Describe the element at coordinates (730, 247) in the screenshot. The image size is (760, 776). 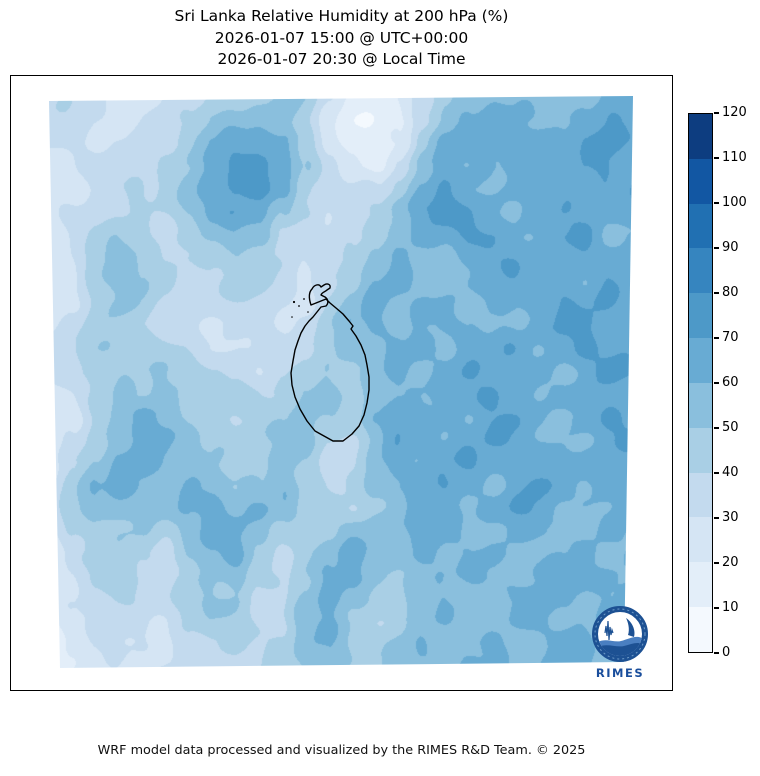
I see `colorbar-tick-label-90: 90` at that location.